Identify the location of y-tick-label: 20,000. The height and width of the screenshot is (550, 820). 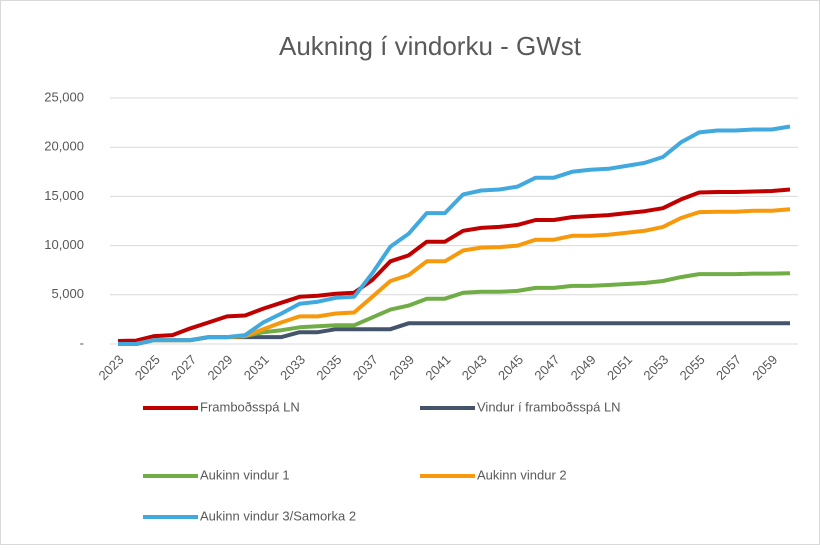
(64, 146).